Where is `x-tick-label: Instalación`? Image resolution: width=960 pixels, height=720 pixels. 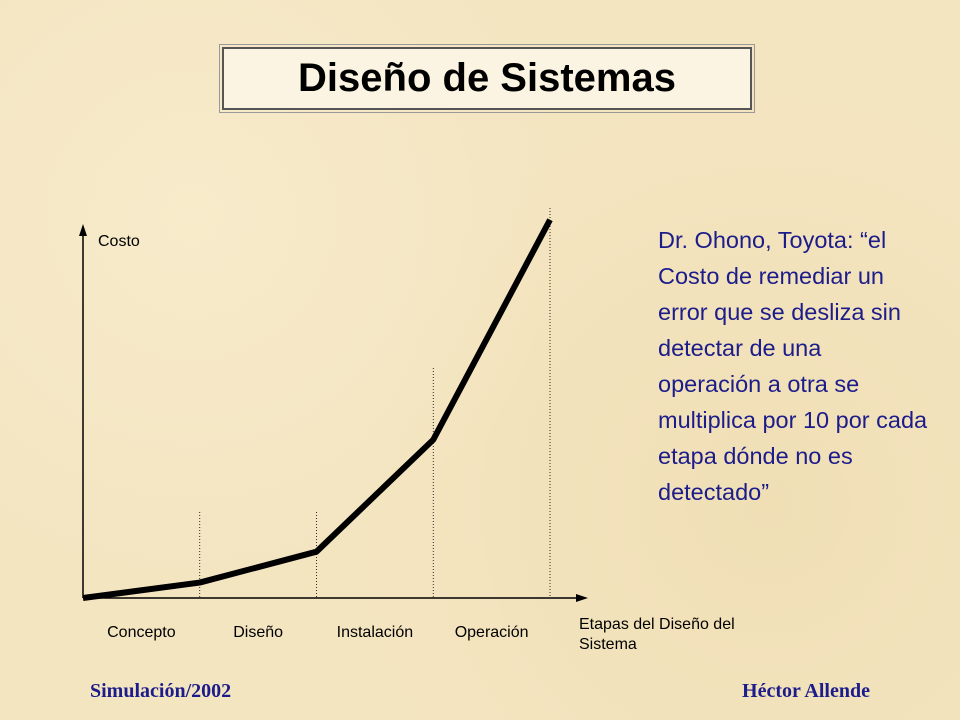 x-tick-label: Instalación is located at coordinates (375, 632).